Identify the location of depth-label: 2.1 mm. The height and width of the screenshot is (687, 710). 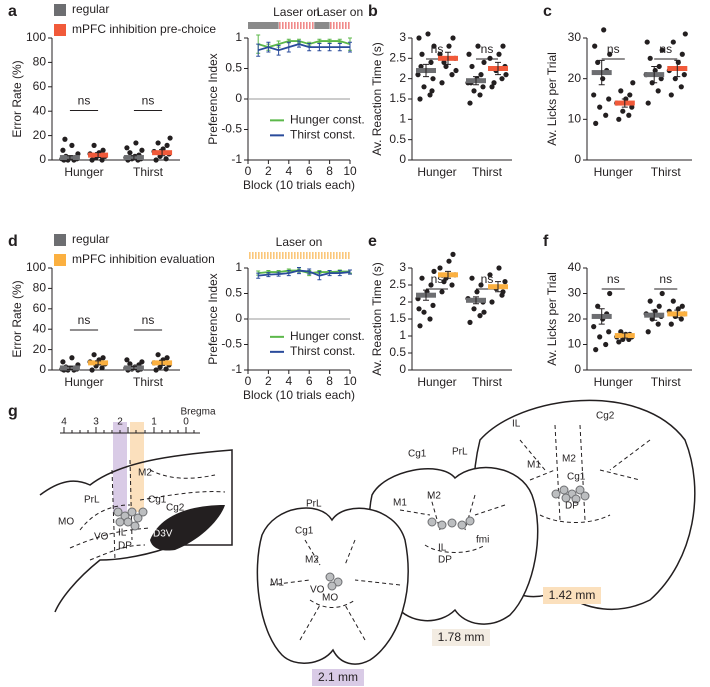
(338, 677).